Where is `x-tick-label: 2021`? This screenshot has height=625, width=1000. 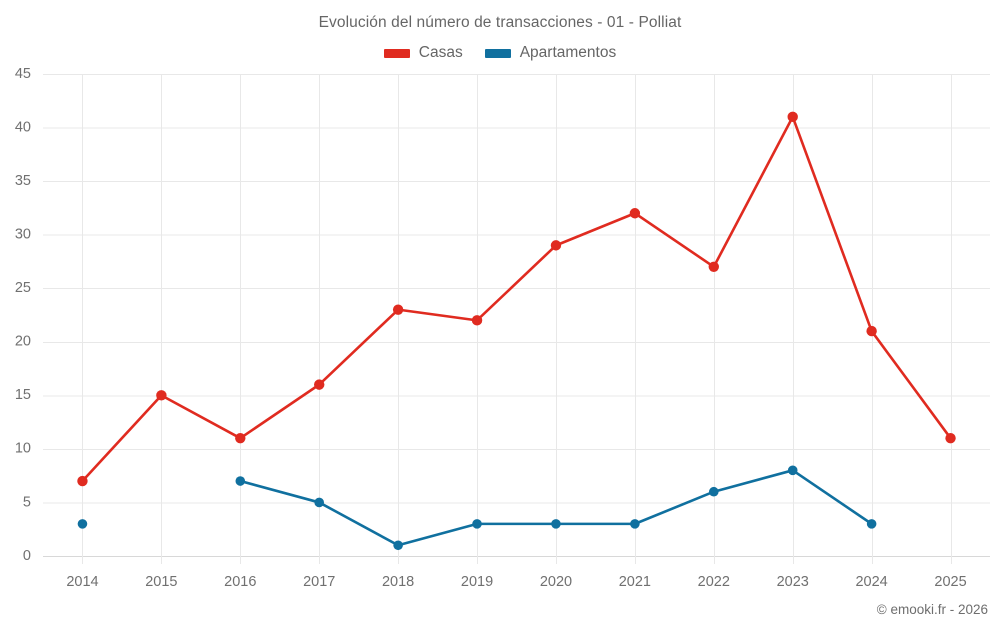 x-tick-label: 2021 is located at coordinates (635, 582).